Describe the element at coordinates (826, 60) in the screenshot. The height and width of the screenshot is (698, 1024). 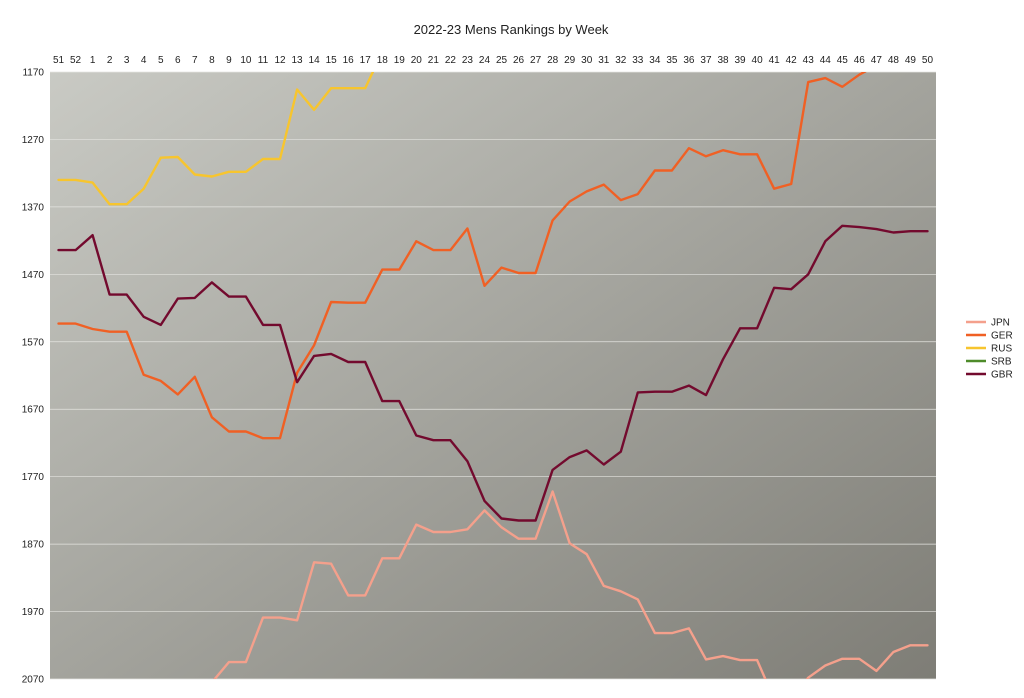
I see `x-tick-label: 44` at that location.